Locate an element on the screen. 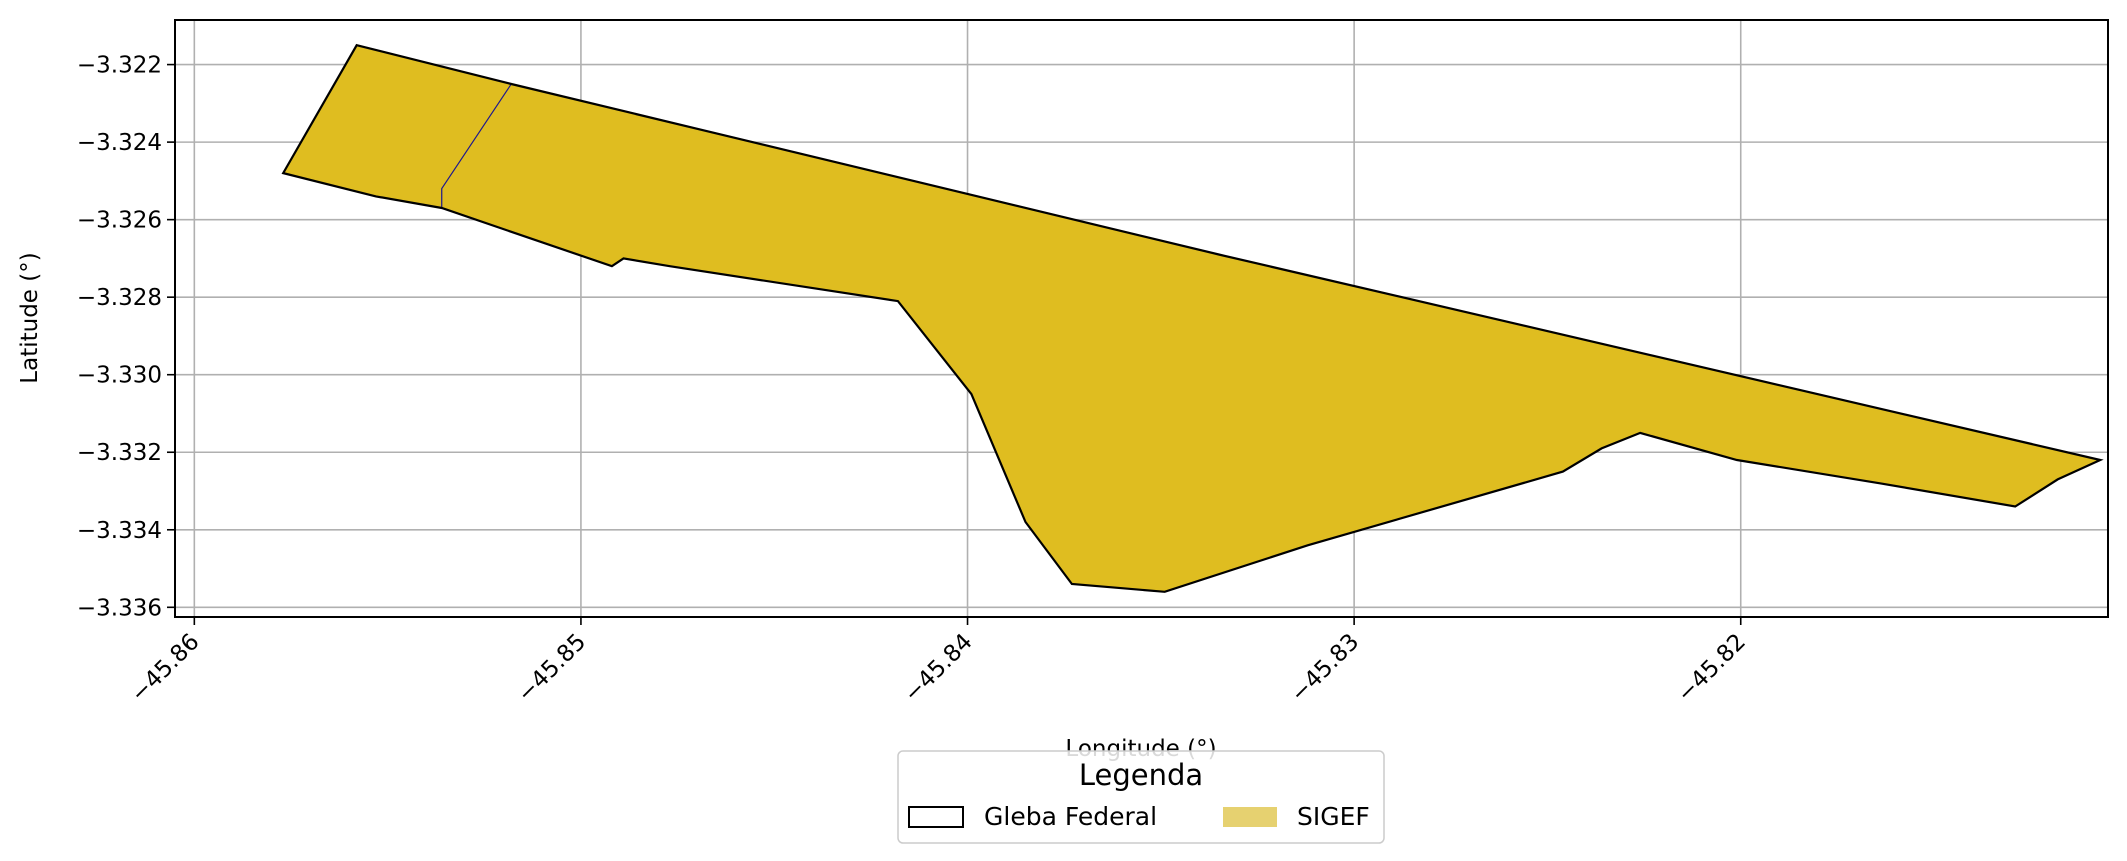  legend-swatch-gleba-federal is located at coordinates (936, 817).